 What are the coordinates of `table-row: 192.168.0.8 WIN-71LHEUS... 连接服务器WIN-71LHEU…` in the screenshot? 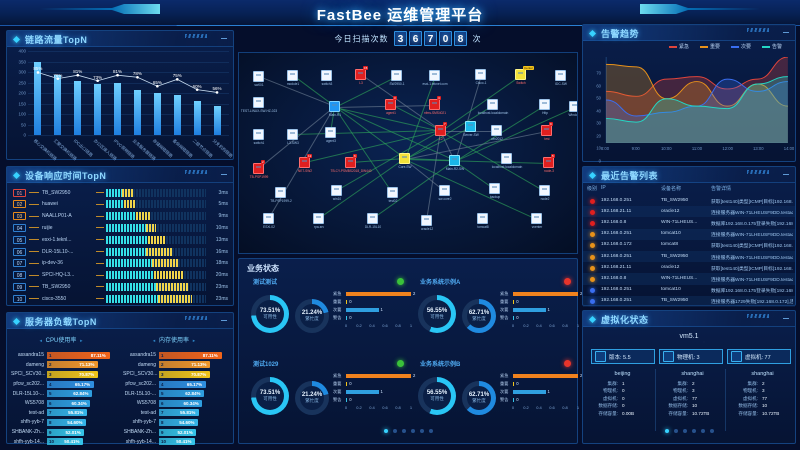 It's located at (689, 279).